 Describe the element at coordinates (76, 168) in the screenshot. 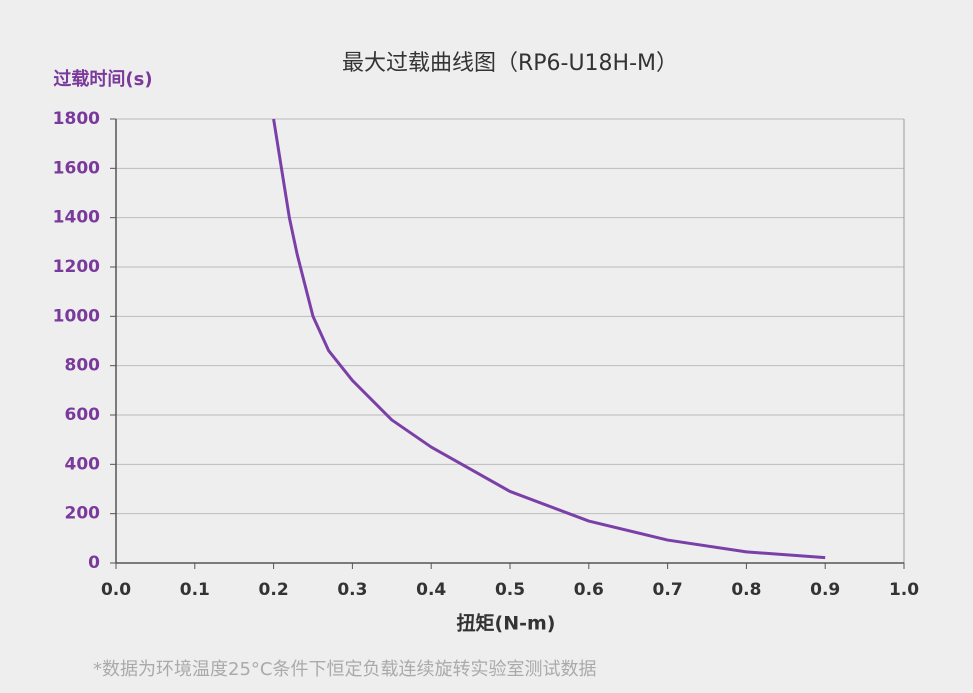

I see `y-tick-label: 1600` at that location.